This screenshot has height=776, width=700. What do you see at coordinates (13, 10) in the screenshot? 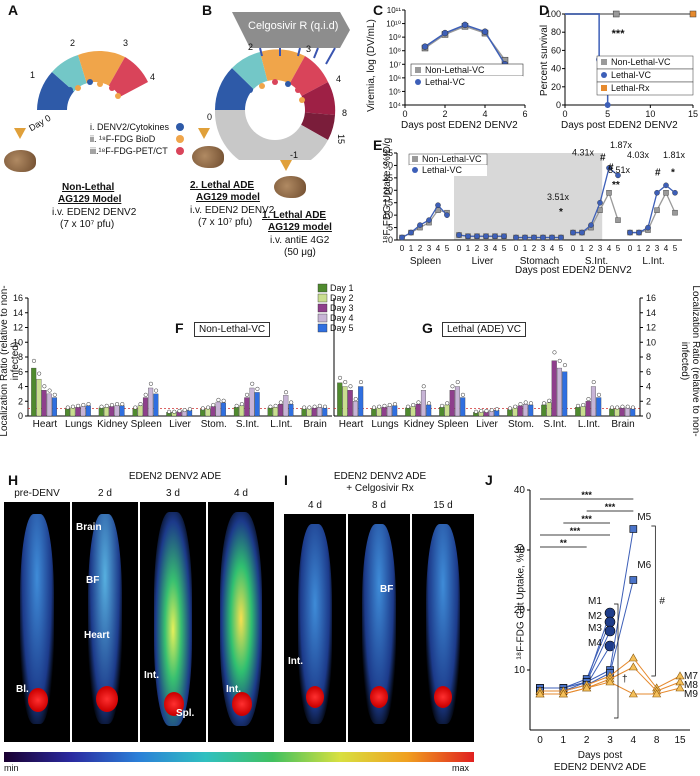
I see `panel-label: A` at bounding box center [13, 10].